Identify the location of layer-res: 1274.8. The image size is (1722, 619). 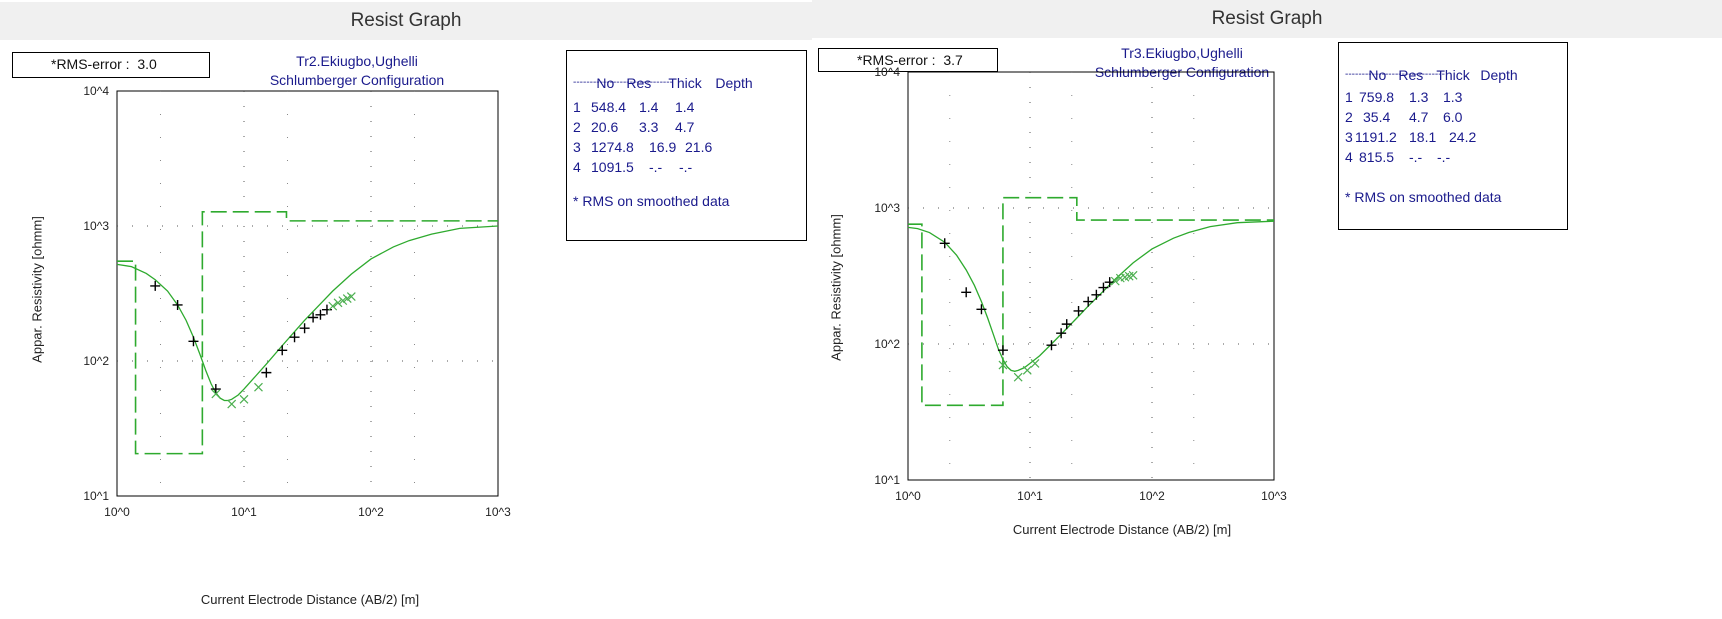
(612, 147).